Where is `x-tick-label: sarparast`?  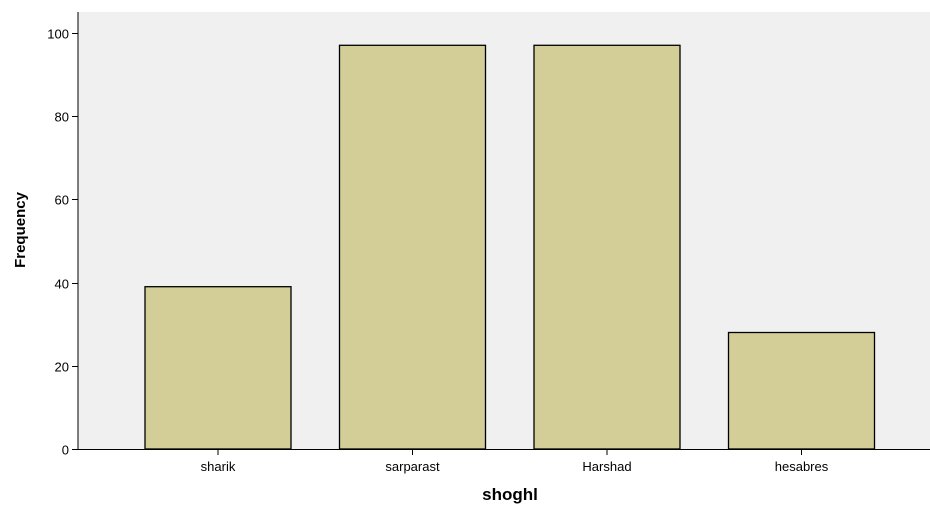
x-tick-label: sarparast is located at coordinates (412, 466).